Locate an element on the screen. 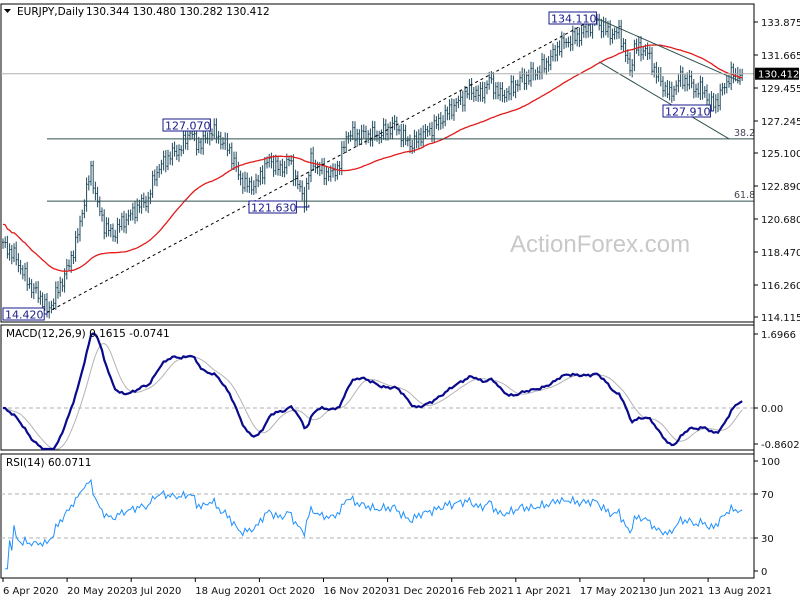 The width and height of the screenshot is (800, 600). triangle-down-icon is located at coordinates (7, 11).